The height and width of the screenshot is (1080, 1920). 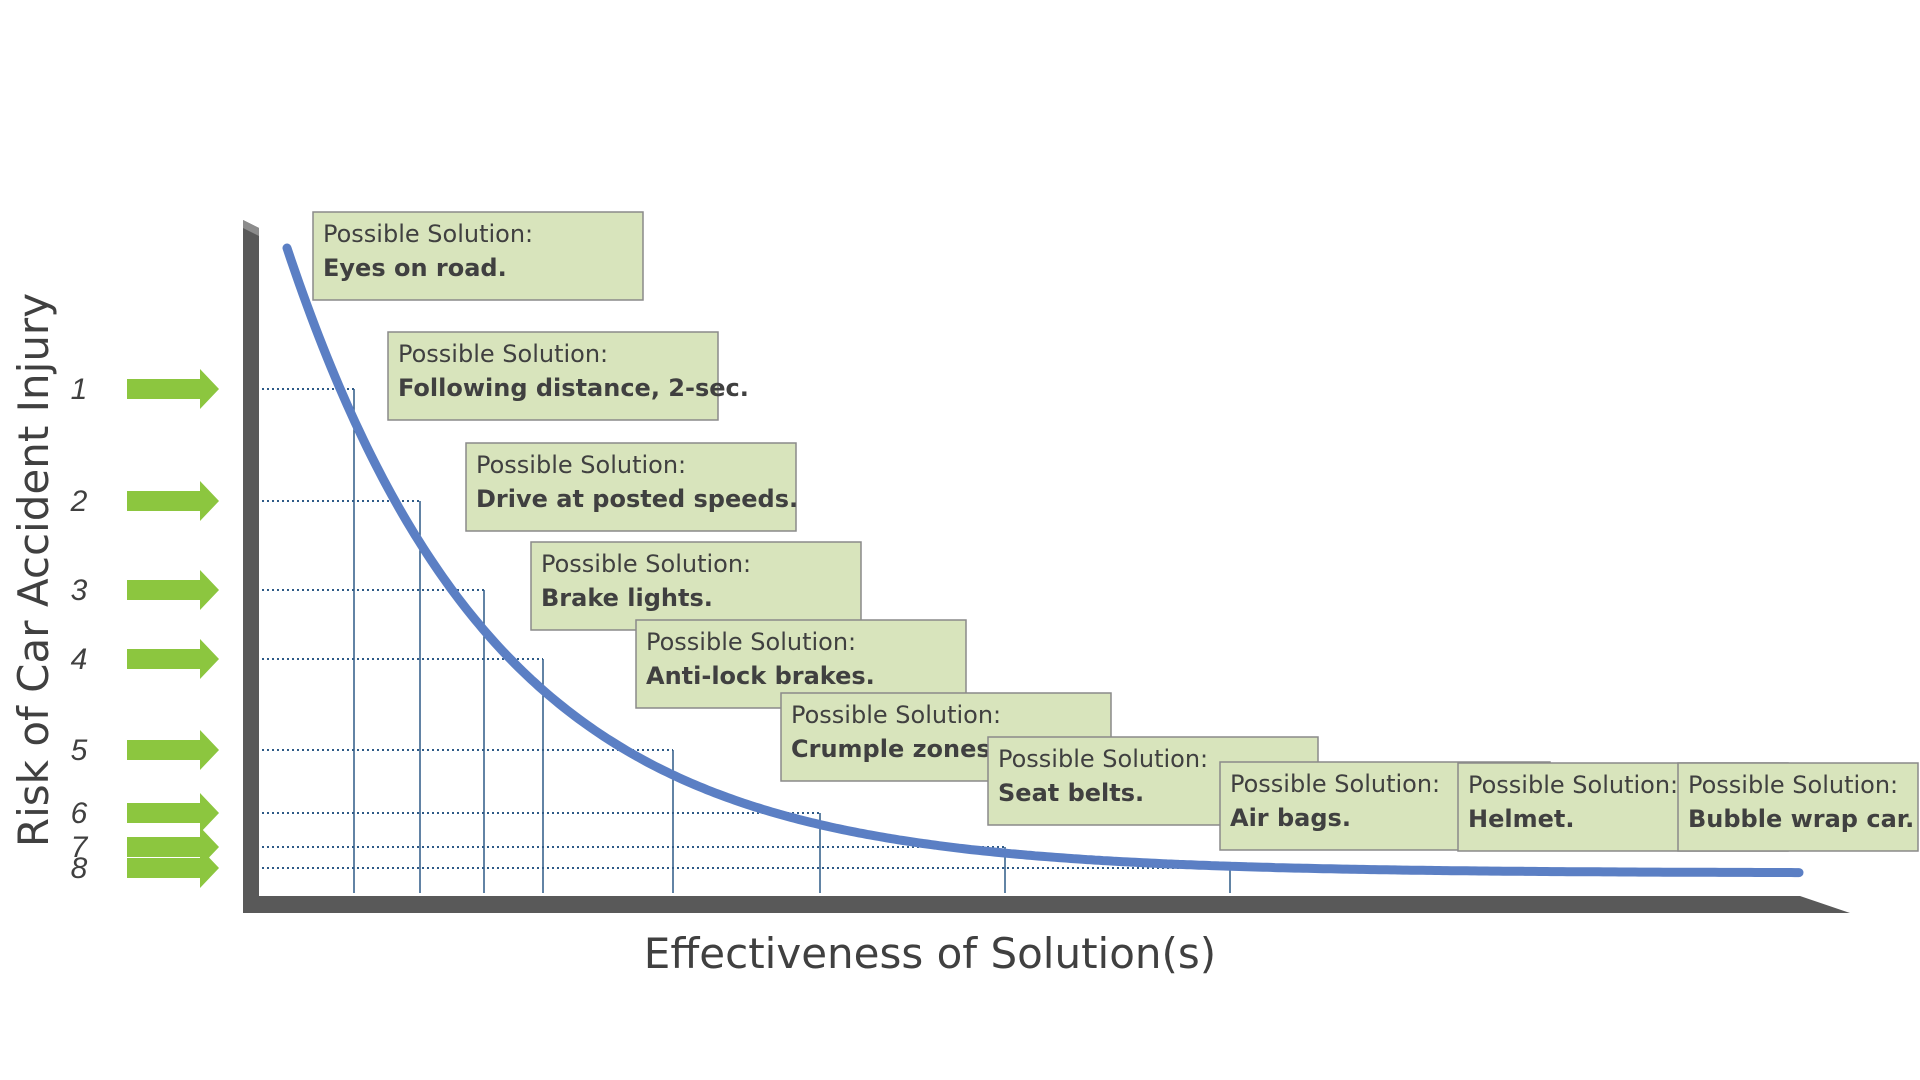 I want to click on level-label: 7, so click(x=80, y=847).